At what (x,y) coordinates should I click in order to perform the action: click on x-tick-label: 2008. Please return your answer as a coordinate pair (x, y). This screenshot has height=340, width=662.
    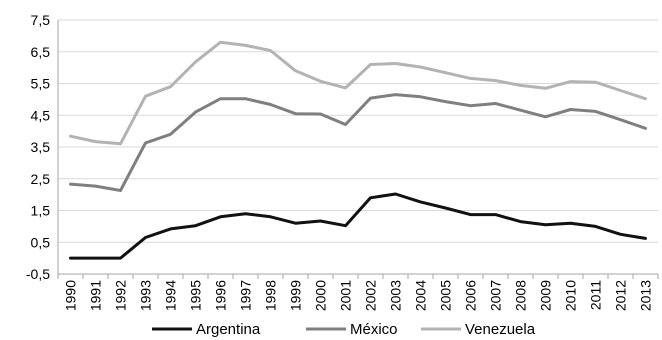
    Looking at the image, I should click on (521, 295).